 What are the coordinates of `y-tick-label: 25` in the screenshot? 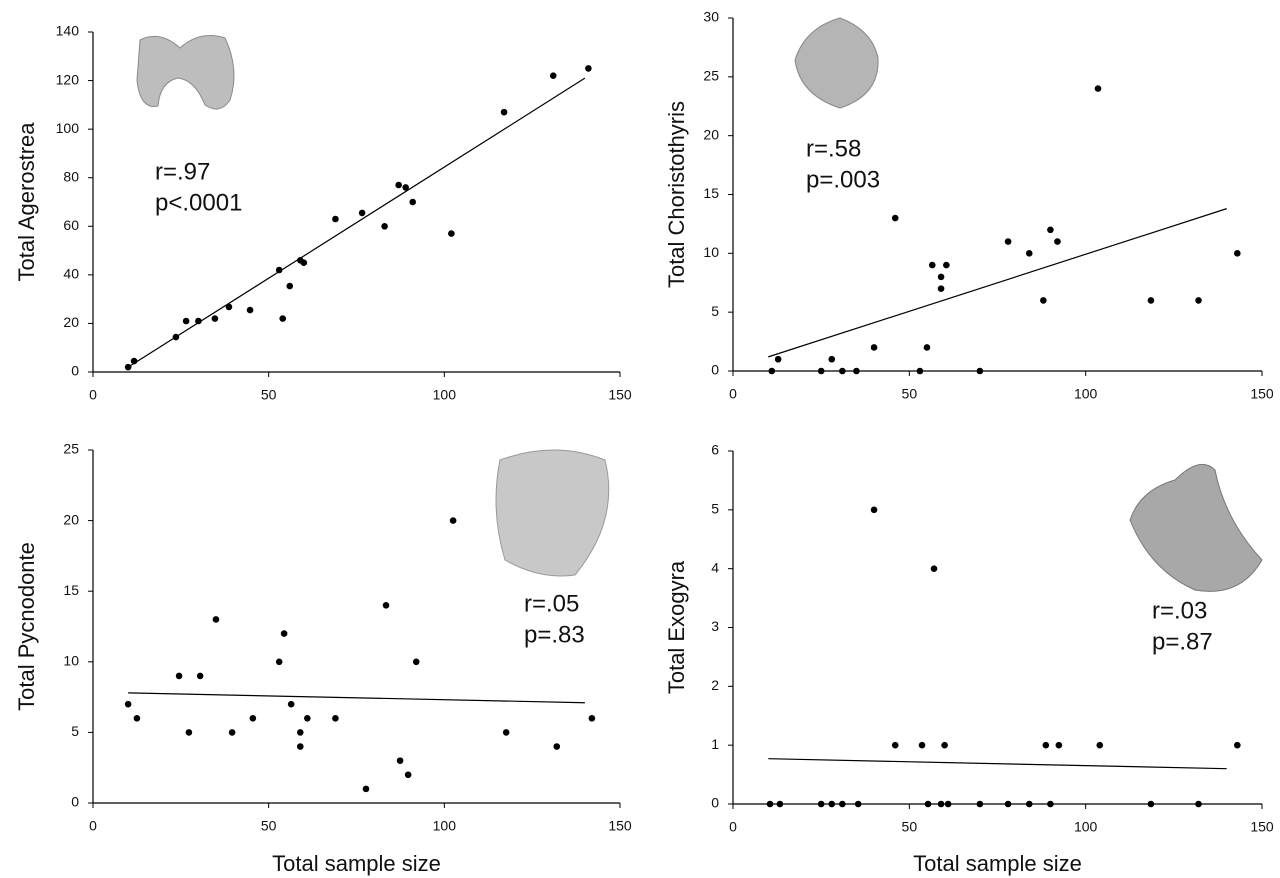 It's located at (71, 449).